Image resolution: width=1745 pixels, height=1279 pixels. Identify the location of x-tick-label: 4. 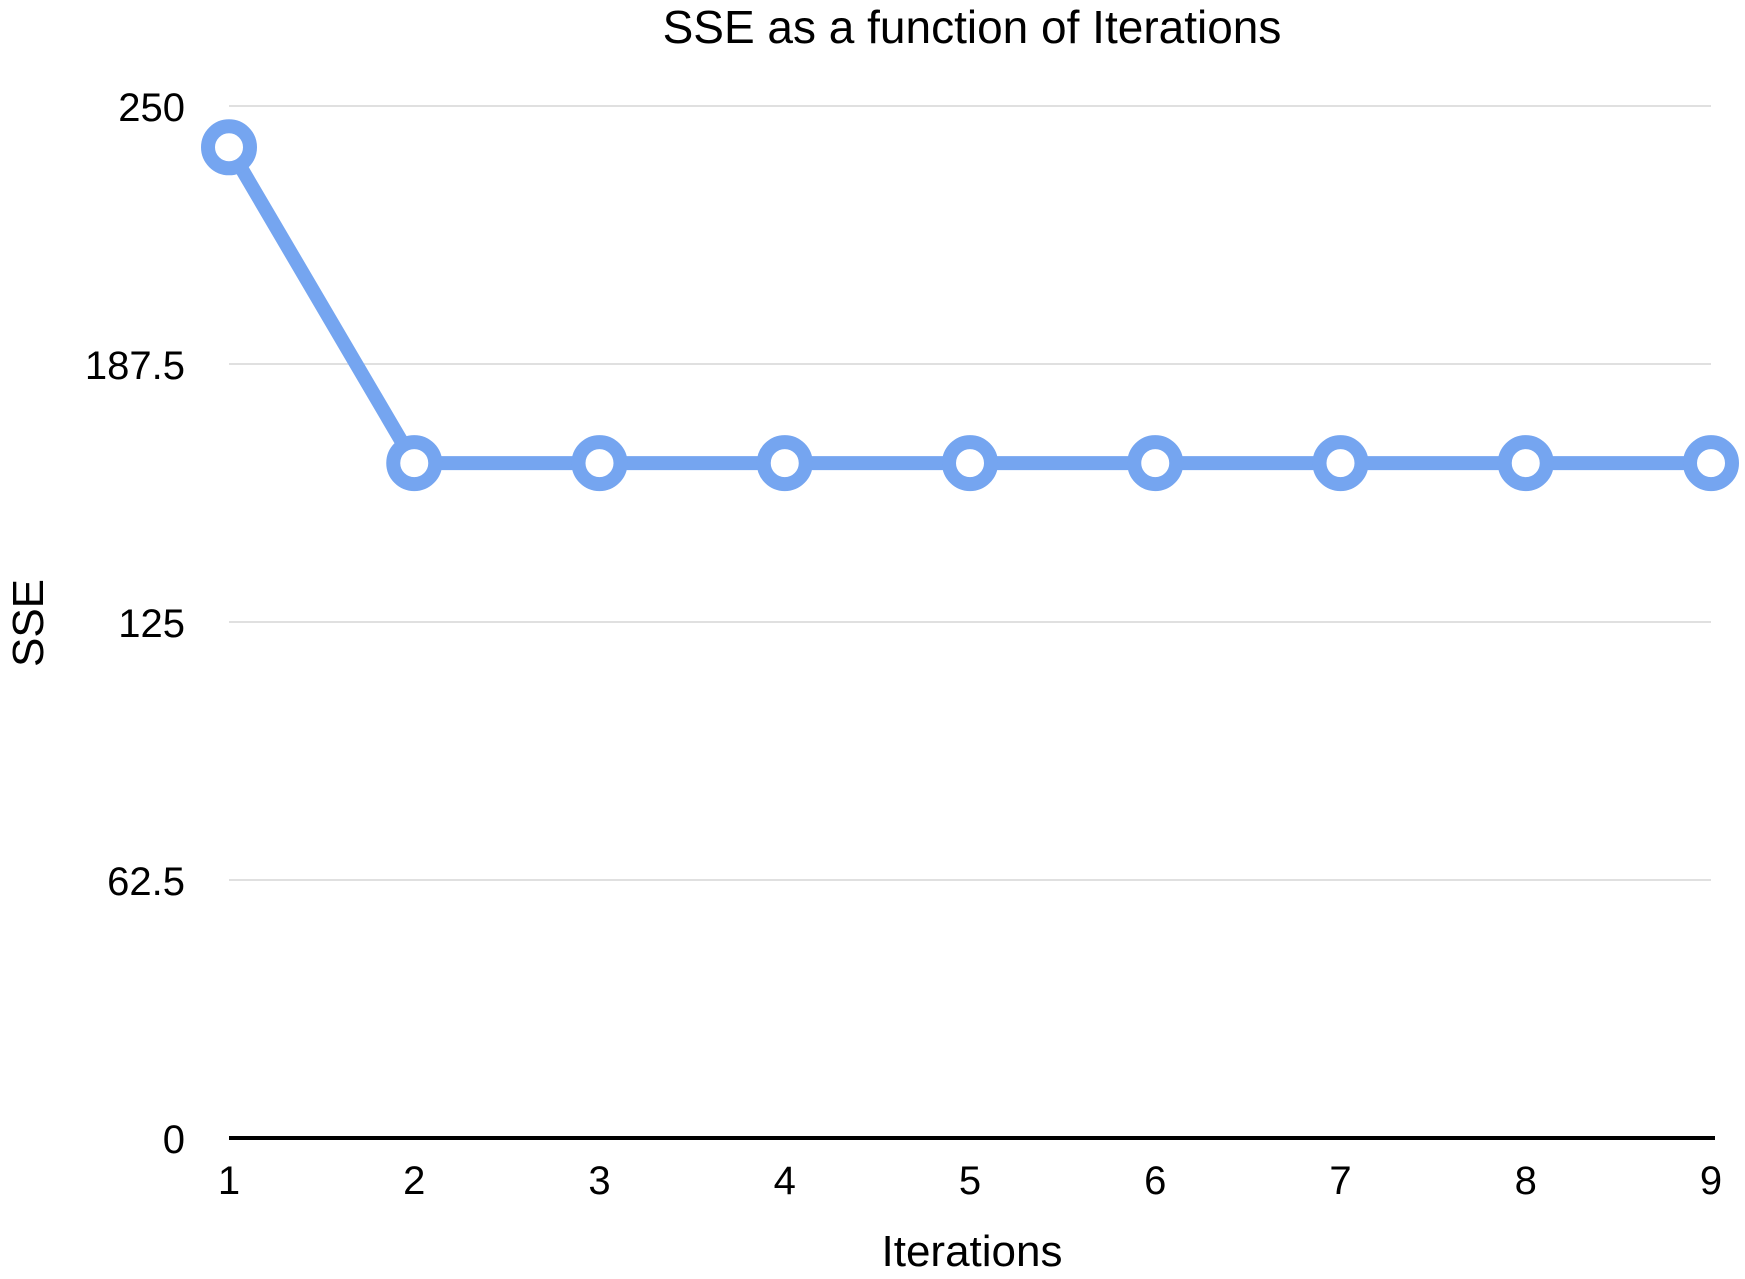
(785, 1181).